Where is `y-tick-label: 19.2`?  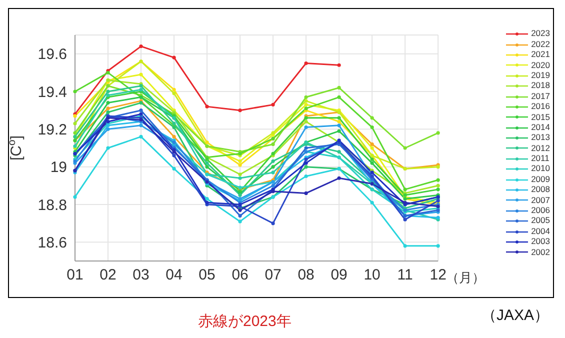 y-tick-label: 19.2 is located at coordinates (52, 129).